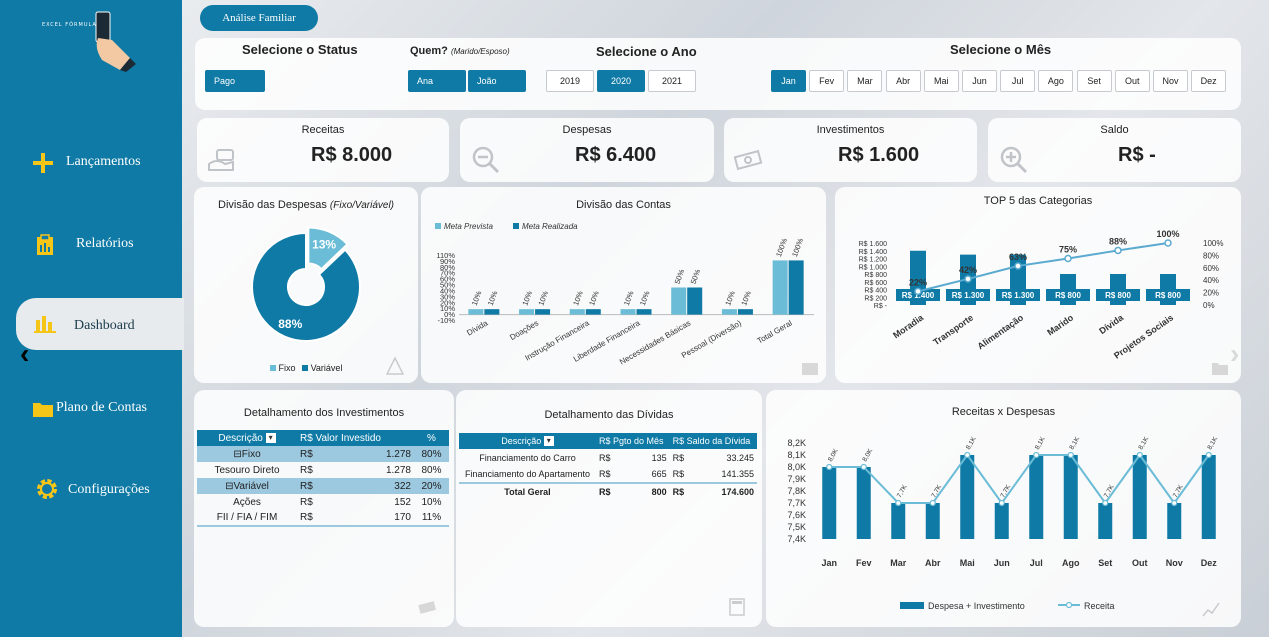  I want to click on year-option-2019: 2019, so click(570, 81).